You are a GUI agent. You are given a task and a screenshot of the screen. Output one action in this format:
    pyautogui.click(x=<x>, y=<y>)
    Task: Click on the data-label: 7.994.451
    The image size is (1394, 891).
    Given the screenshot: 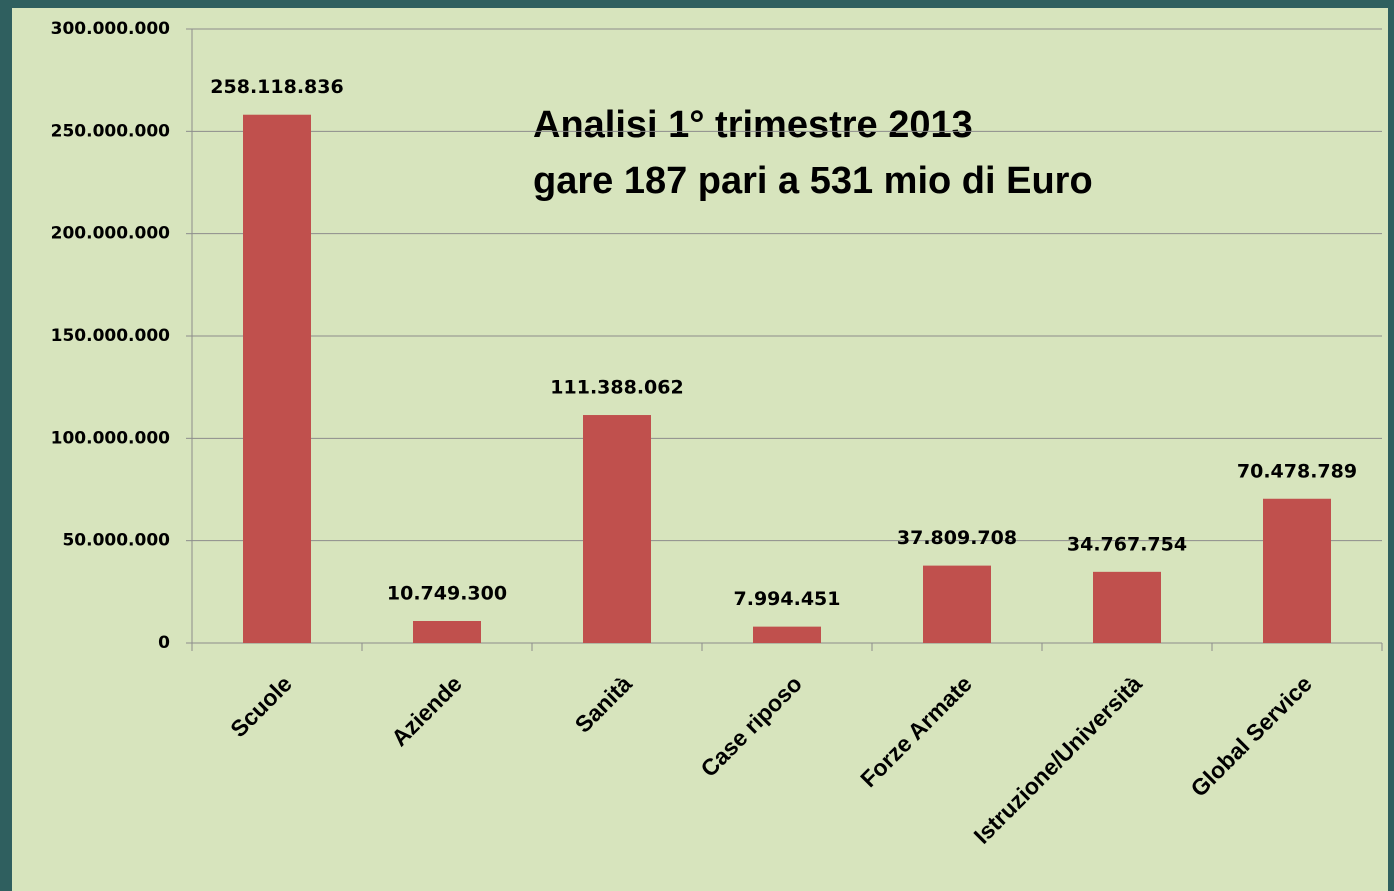 What is the action you would take?
    pyautogui.click(x=787, y=599)
    